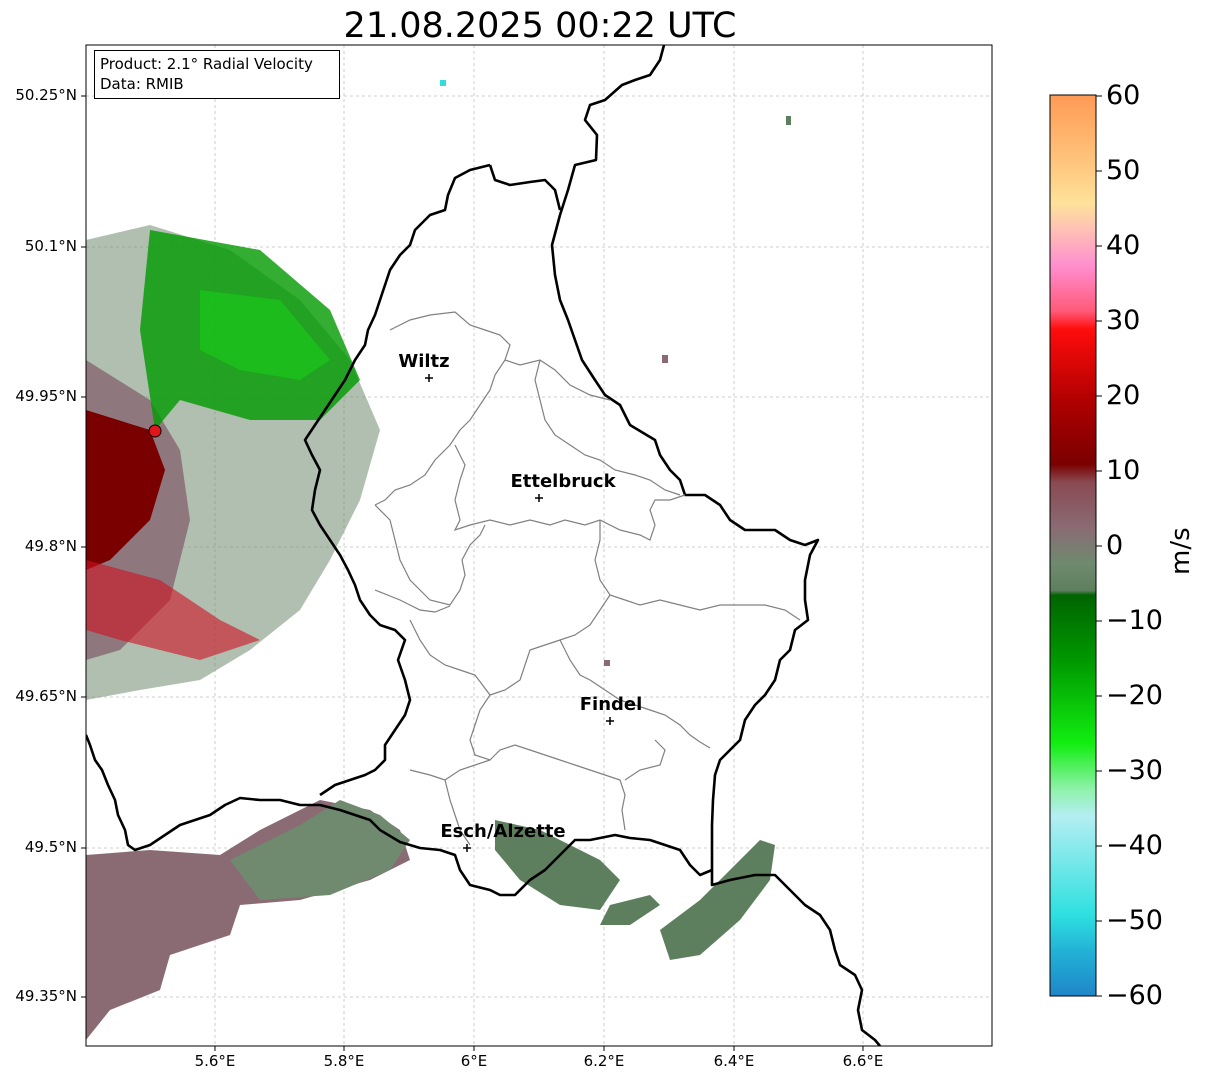 The height and width of the screenshot is (1081, 1207). What do you see at coordinates (217, 74) in the screenshot?
I see `product-info-box: Product: 2.1° Radial Velocity Data: RMIB` at bounding box center [217, 74].